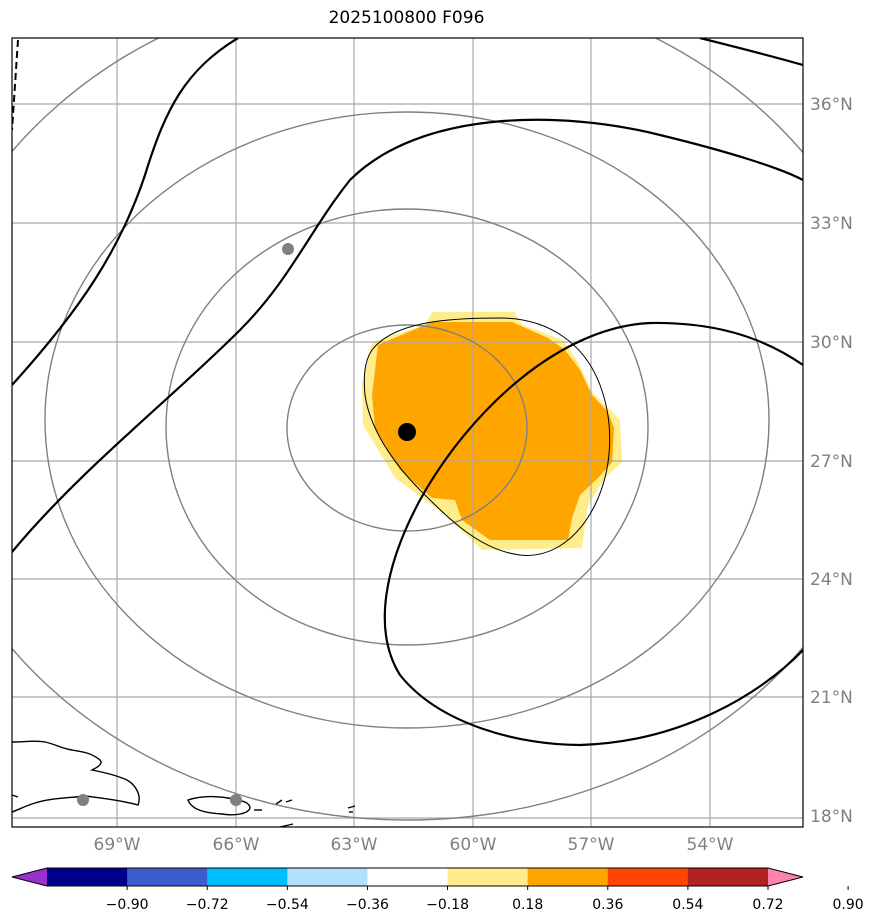 This screenshot has height=924, width=873. What do you see at coordinates (207, 905) in the screenshot?
I see `colorbar-tick-label: −0.72` at bounding box center [207, 905].